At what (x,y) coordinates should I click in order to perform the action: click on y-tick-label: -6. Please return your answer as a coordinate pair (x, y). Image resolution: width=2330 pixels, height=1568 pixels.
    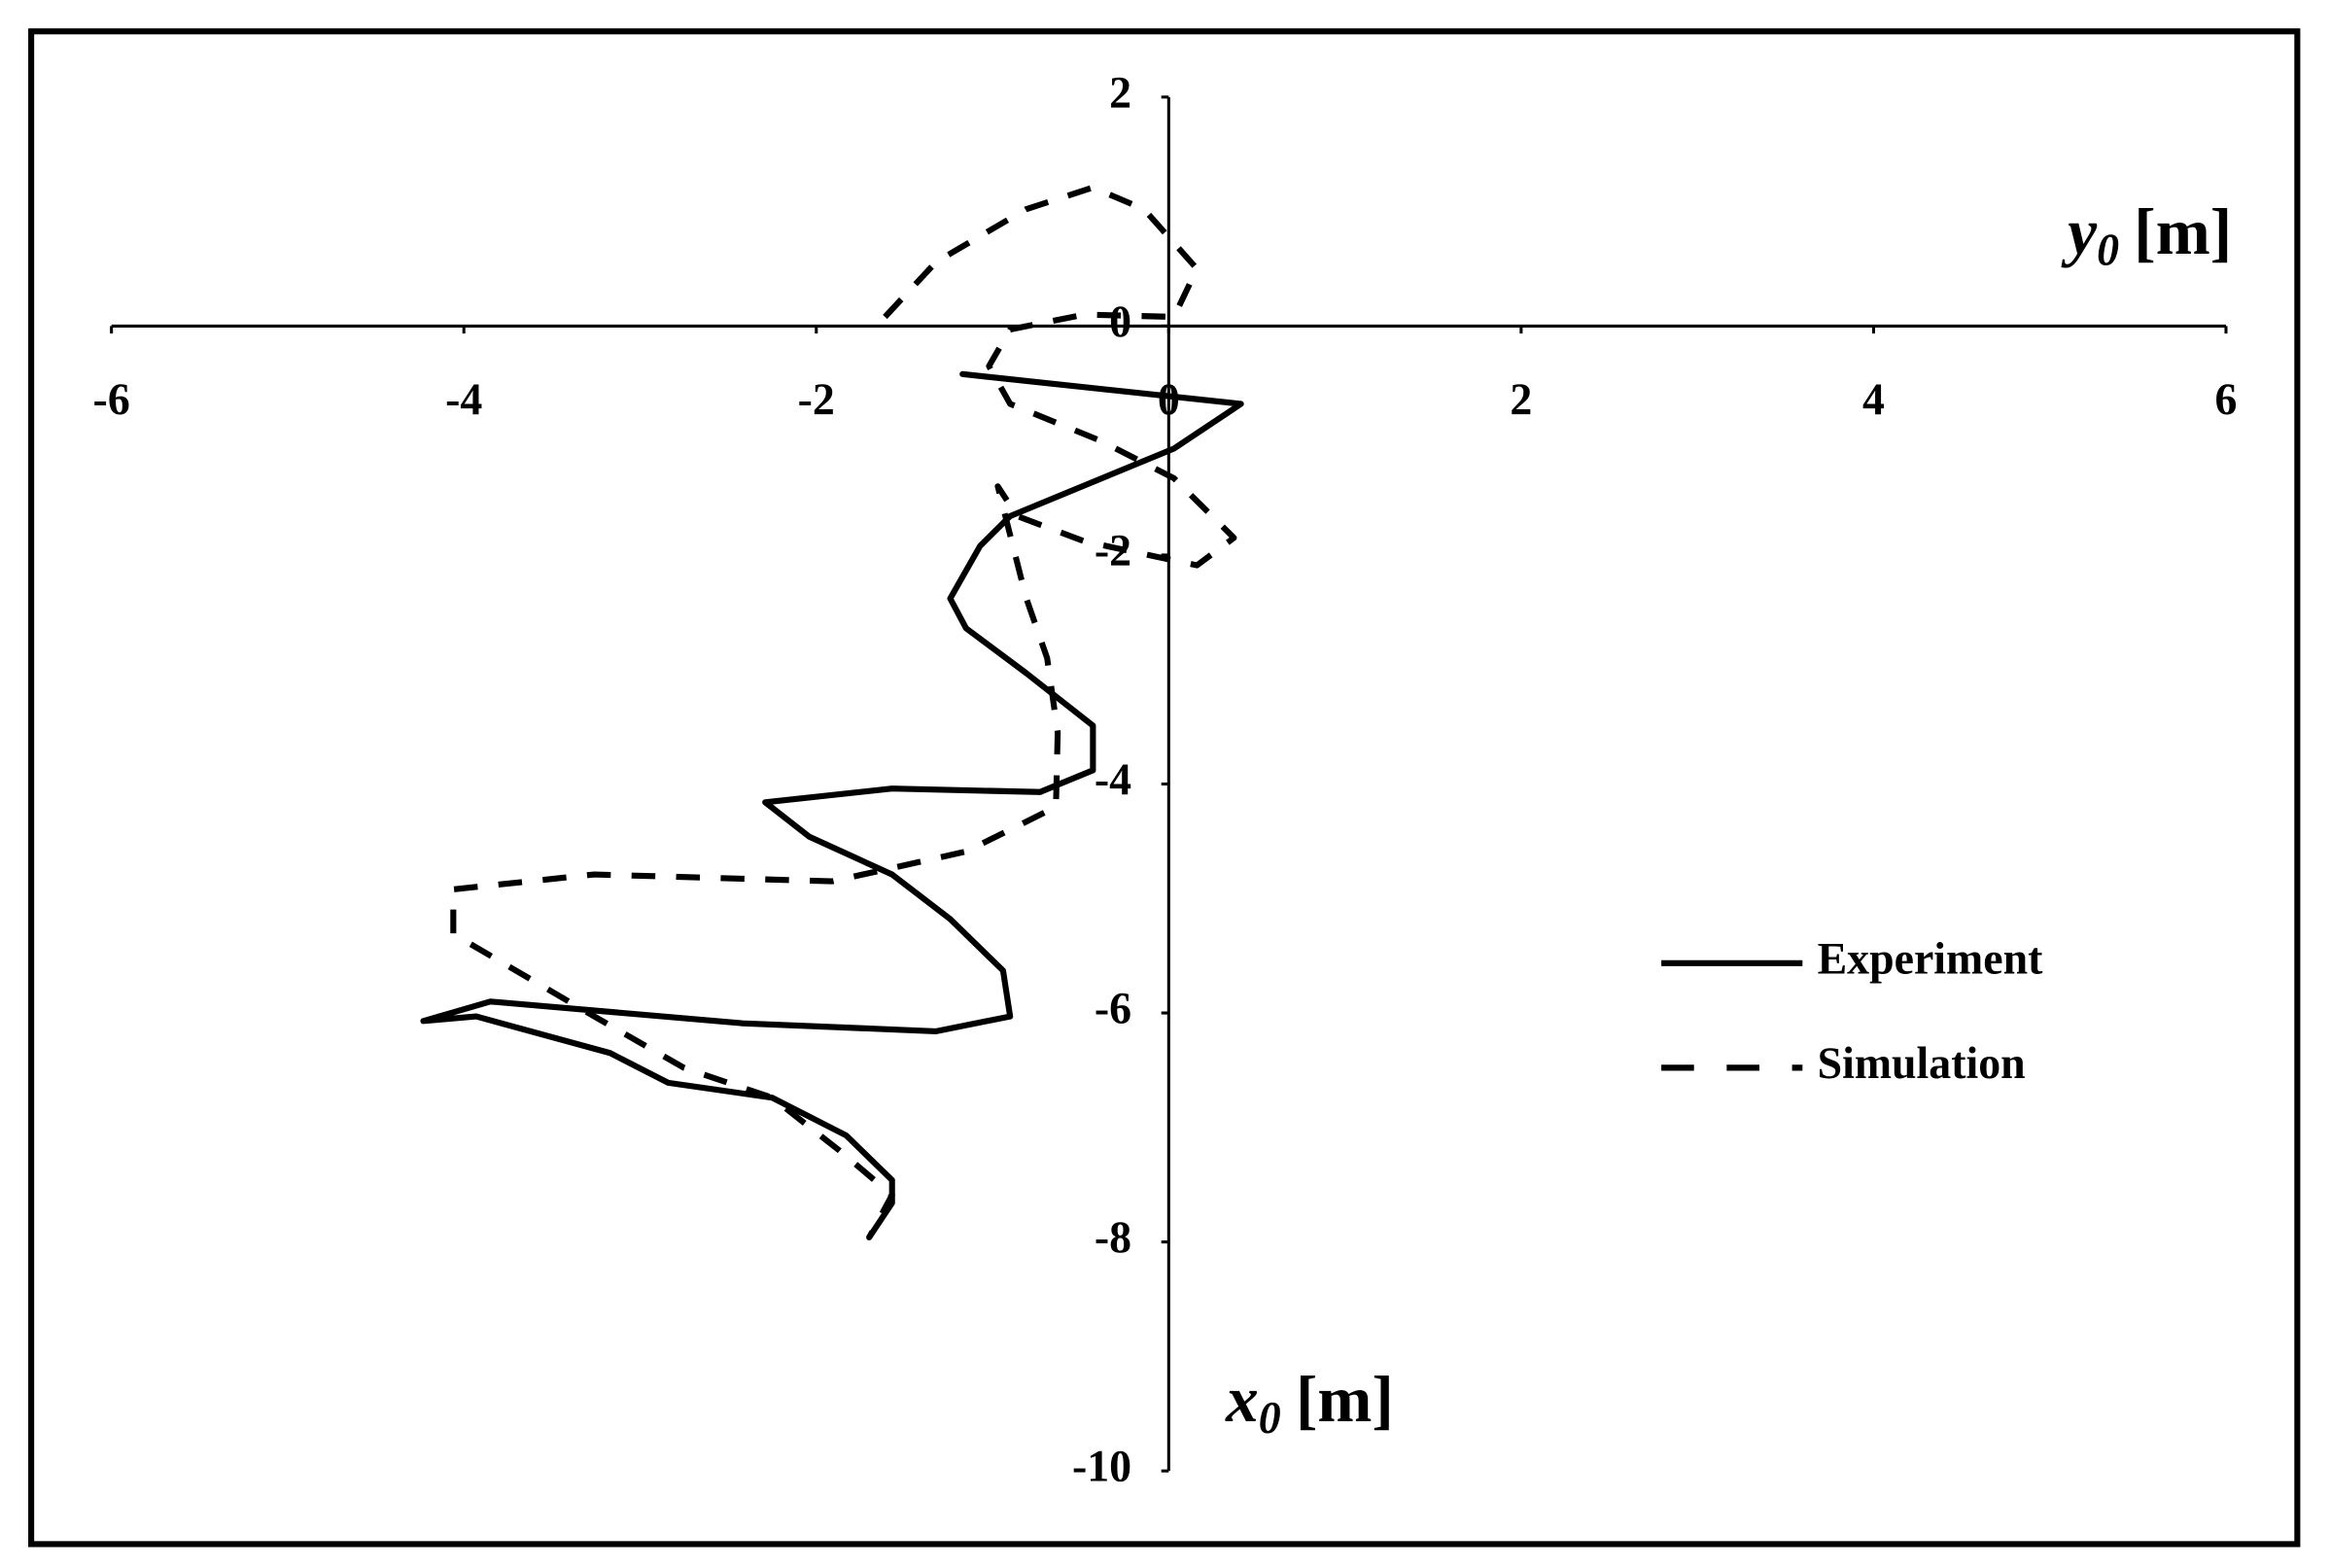
    Looking at the image, I should click on (1113, 1008).